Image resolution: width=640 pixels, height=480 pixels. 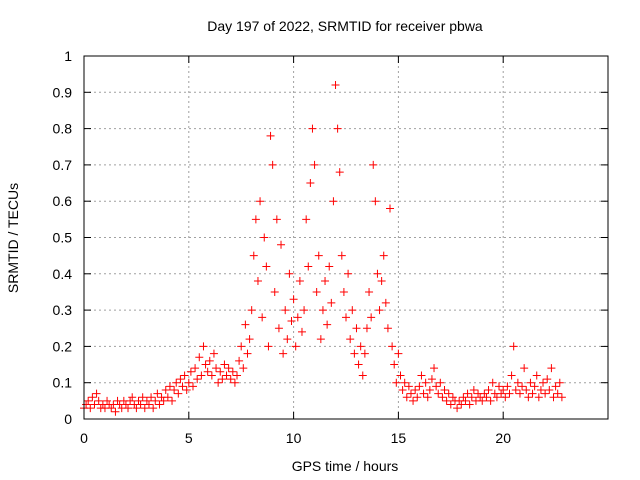 What do you see at coordinates (189, 438) in the screenshot?
I see `x-tick-label: 5` at bounding box center [189, 438].